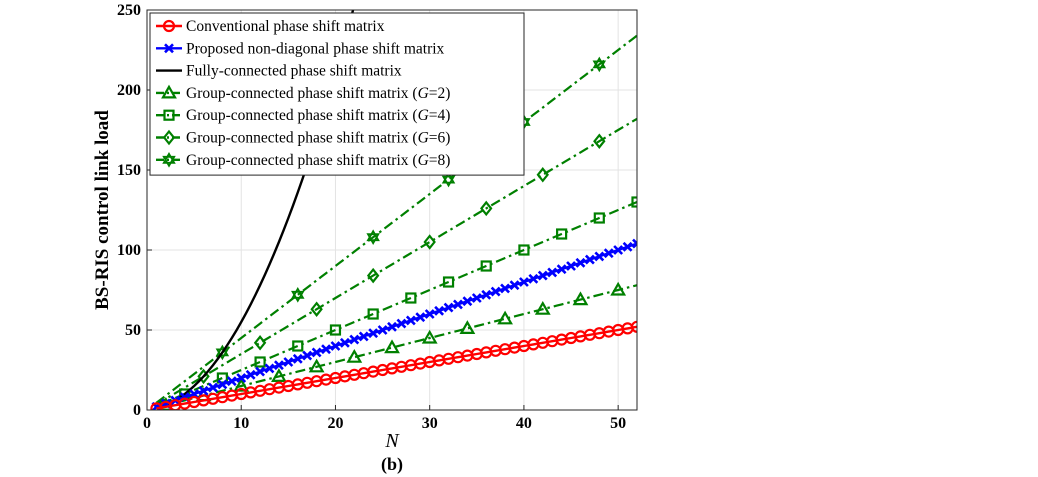 The image size is (1038, 477). Describe the element at coordinates (392, 441) in the screenshot. I see `x-axis-label: N` at that location.